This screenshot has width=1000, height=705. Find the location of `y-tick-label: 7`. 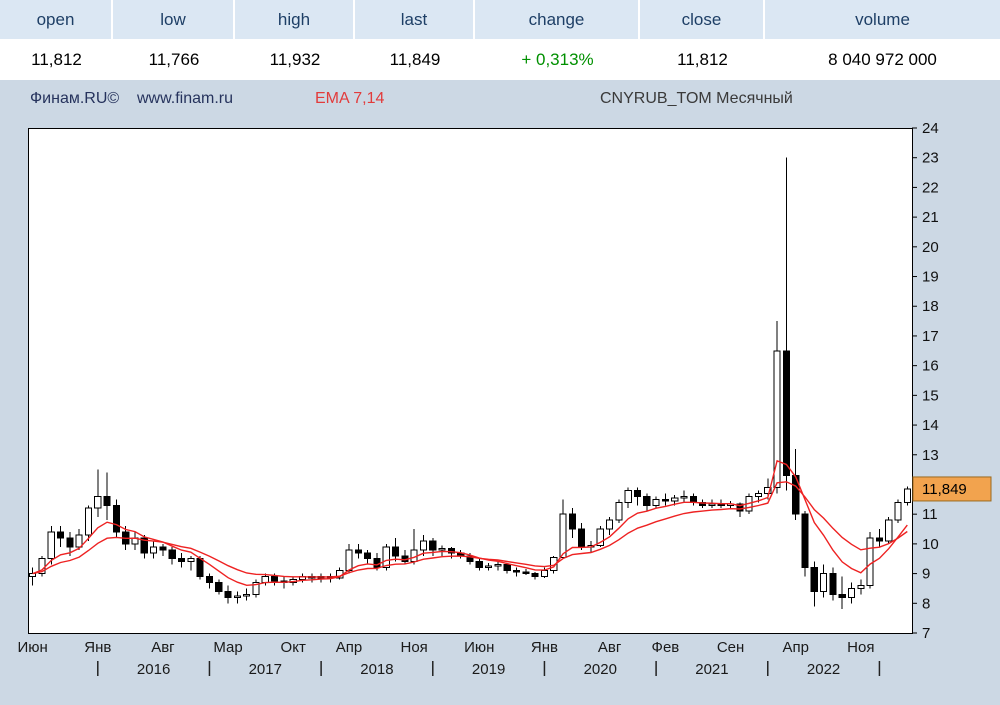

y-tick-label: 7 is located at coordinates (926, 633).